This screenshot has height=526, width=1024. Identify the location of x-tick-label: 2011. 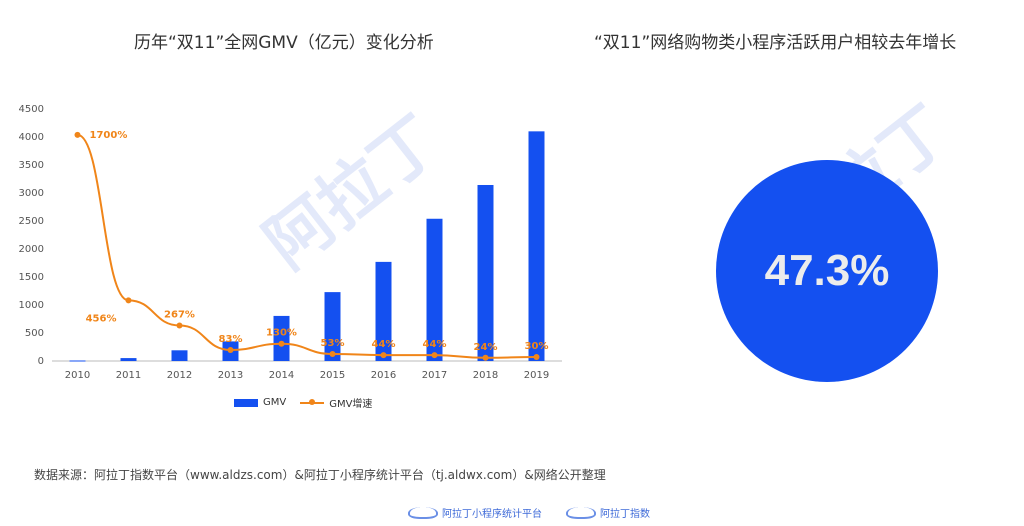
(128, 375).